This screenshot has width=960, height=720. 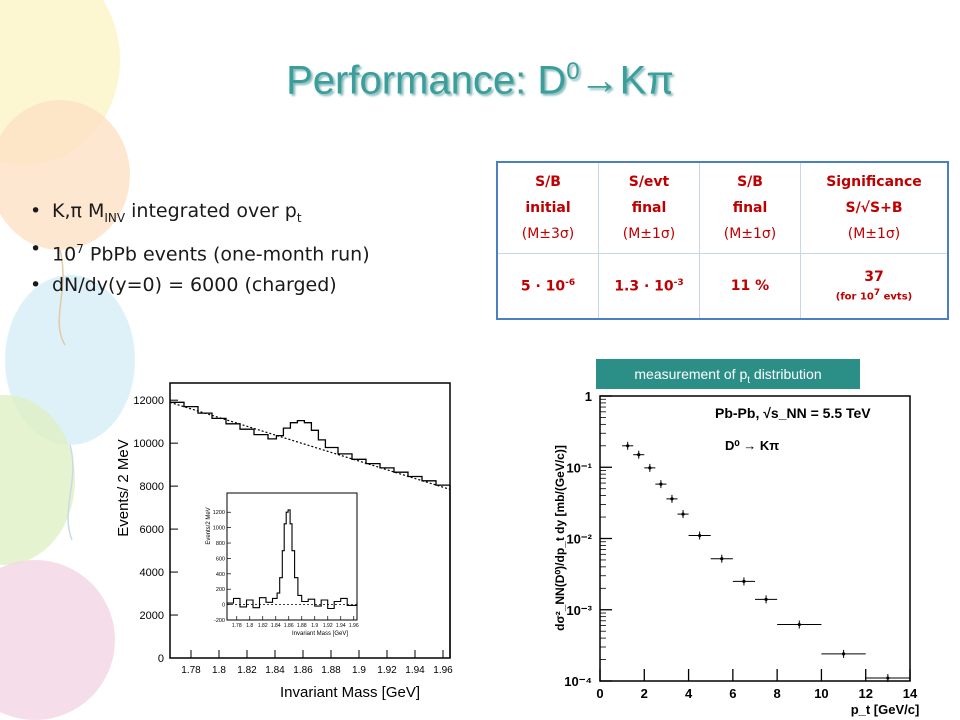 What do you see at coordinates (320, 634) in the screenshot?
I see `inset-x-axis-label: Invariant Mass [GeV]` at bounding box center [320, 634].